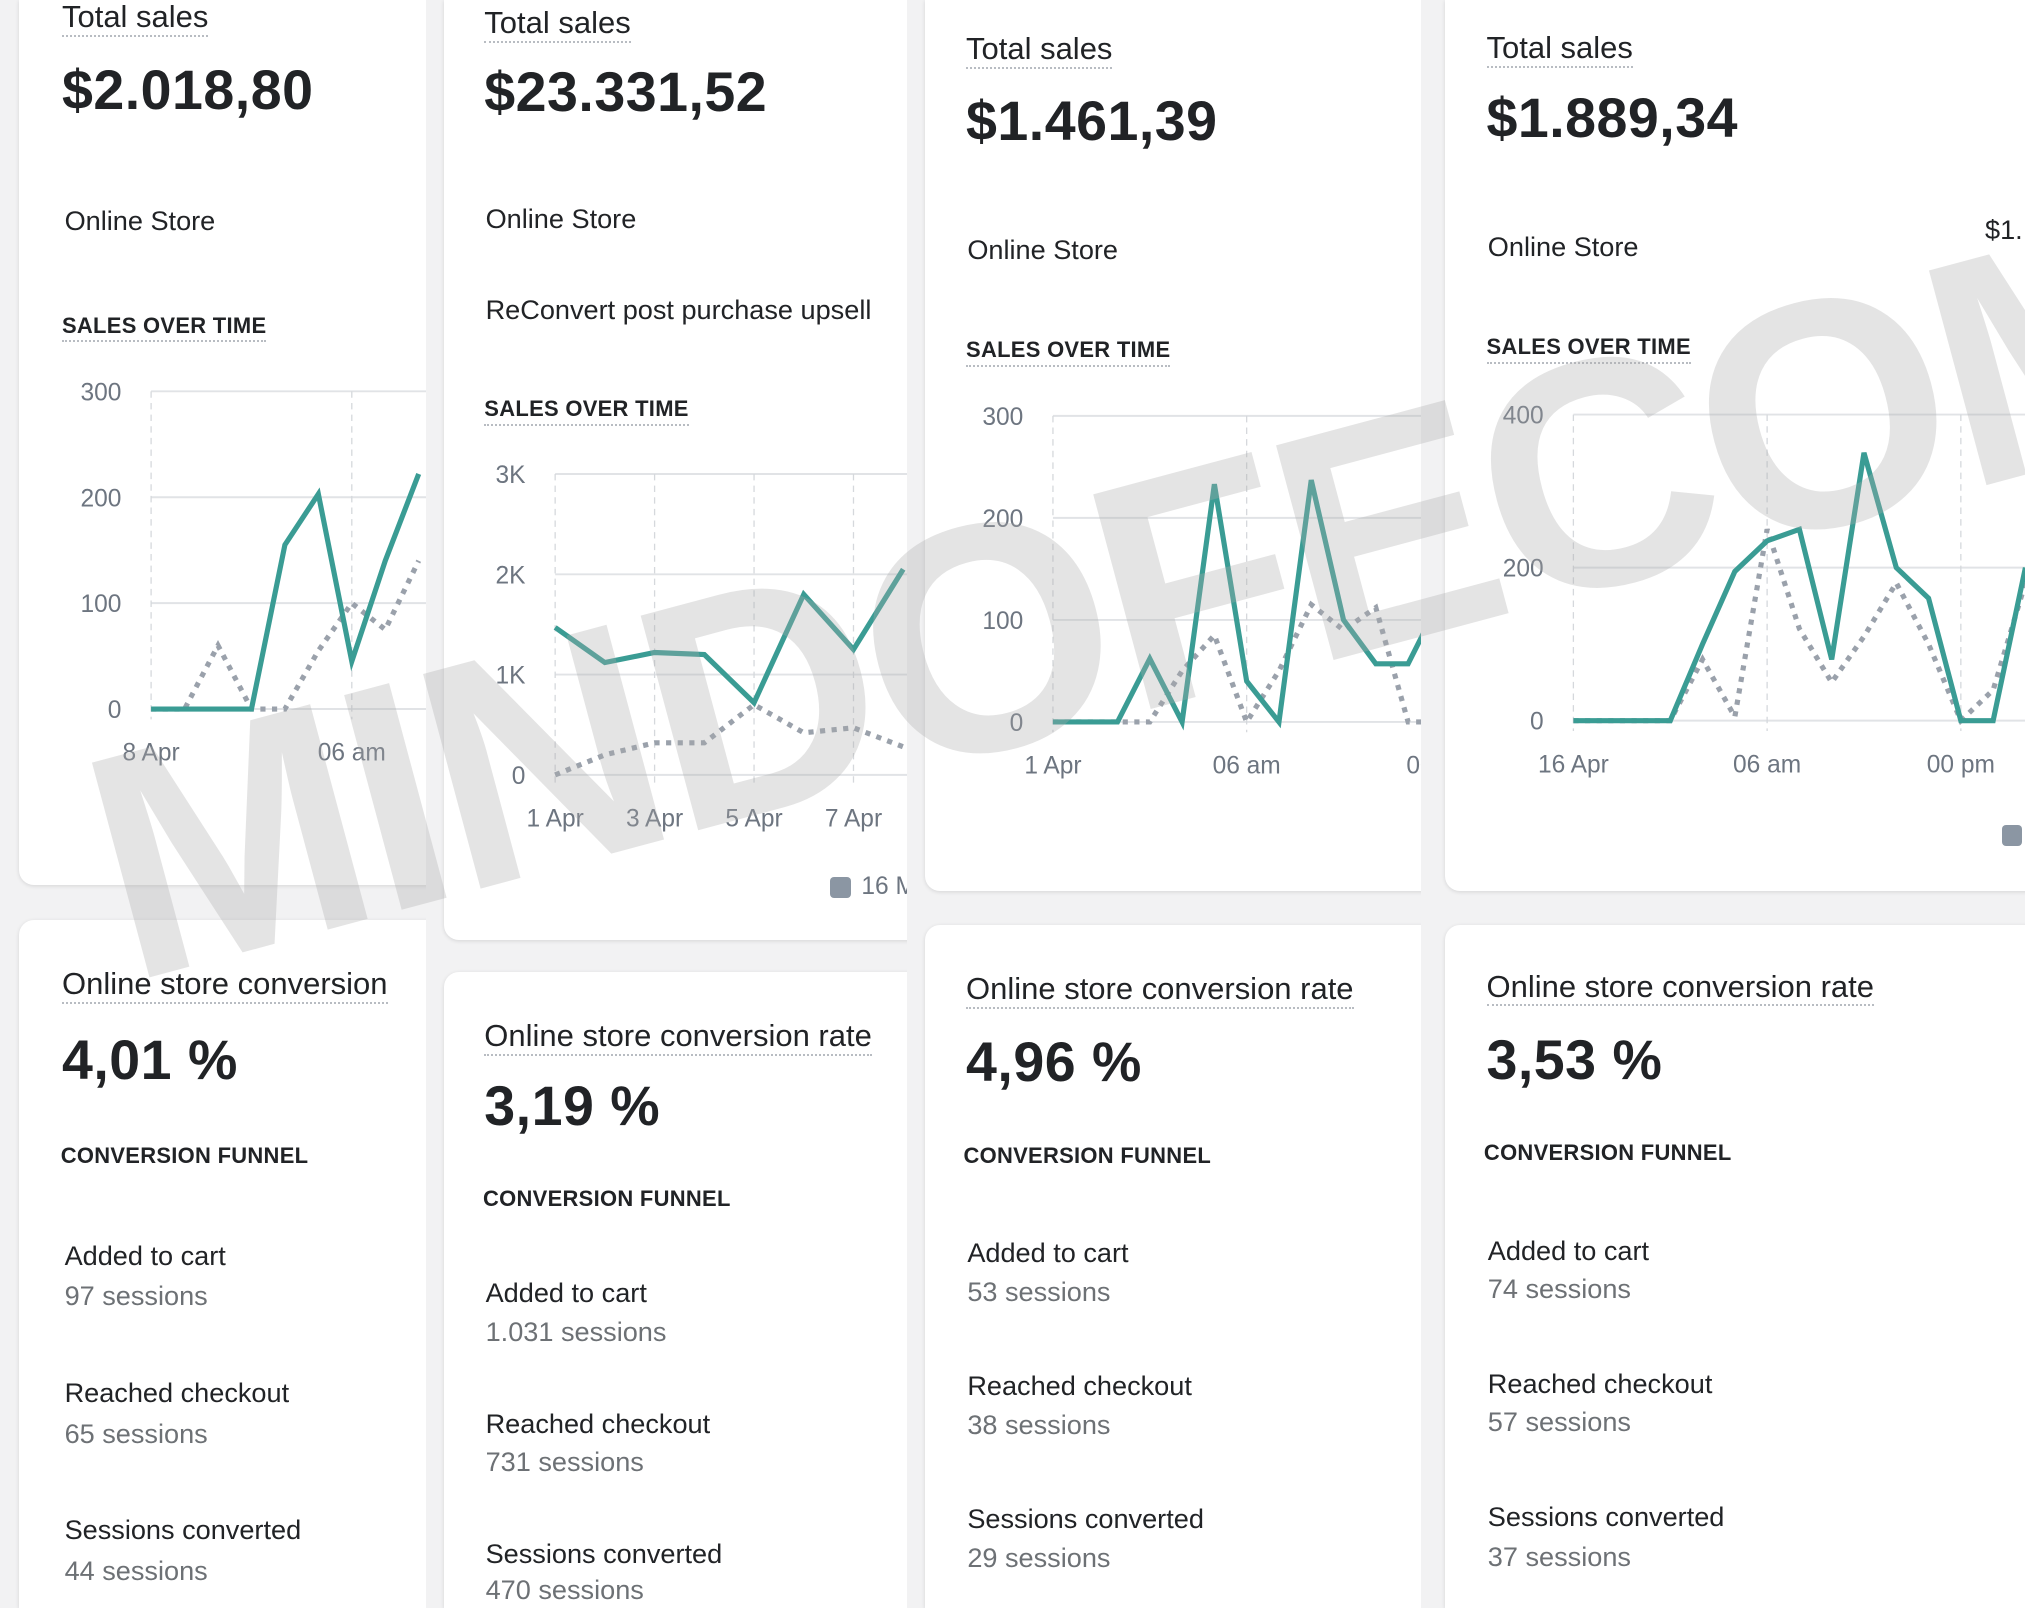 The height and width of the screenshot is (1608, 2025). I want to click on funnel-step-value: 470 sessions, so click(564, 1590).